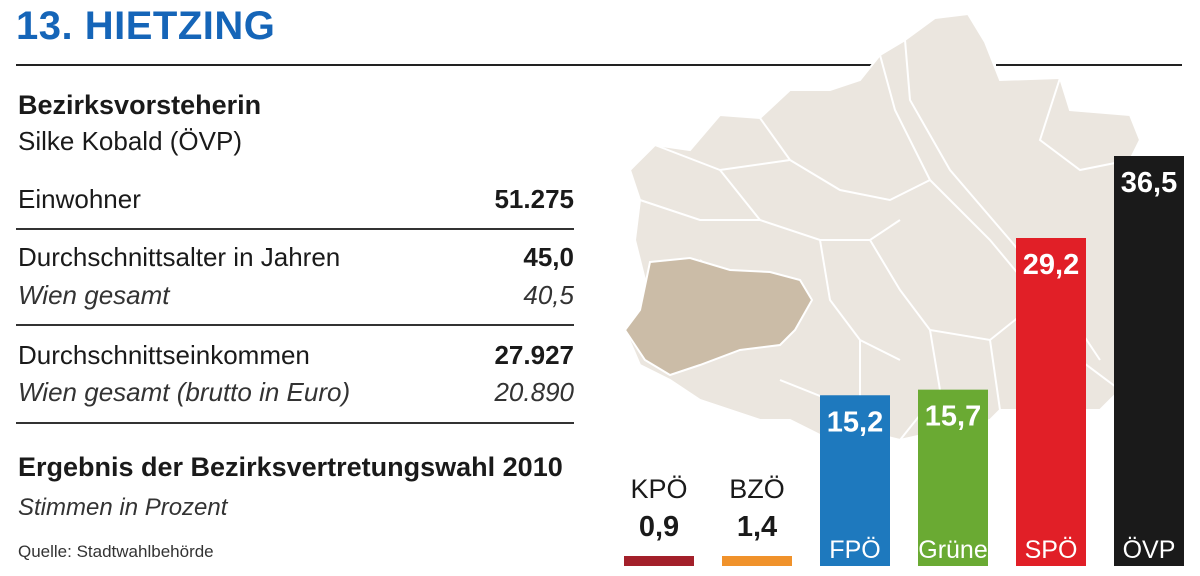 Image resolution: width=1200 pixels, height=576 pixels. What do you see at coordinates (140, 105) in the screenshot?
I see `head-title: Bezirksvorsteherin` at bounding box center [140, 105].